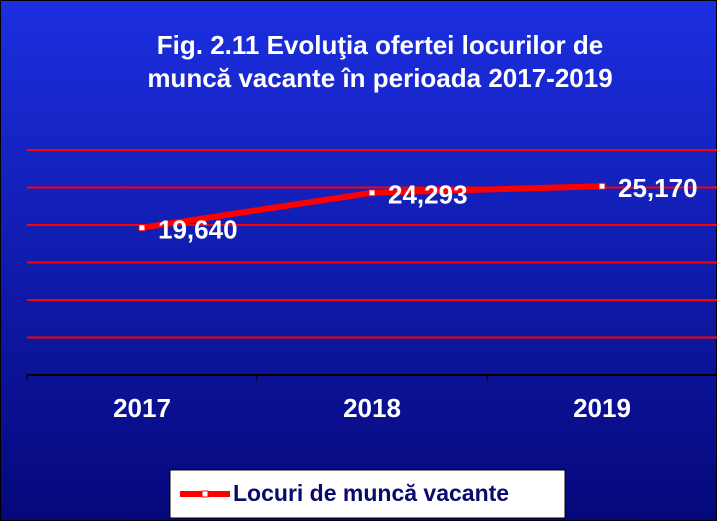 This screenshot has width=717, height=521. I want to click on x-tick-label: 2018, so click(372, 408).